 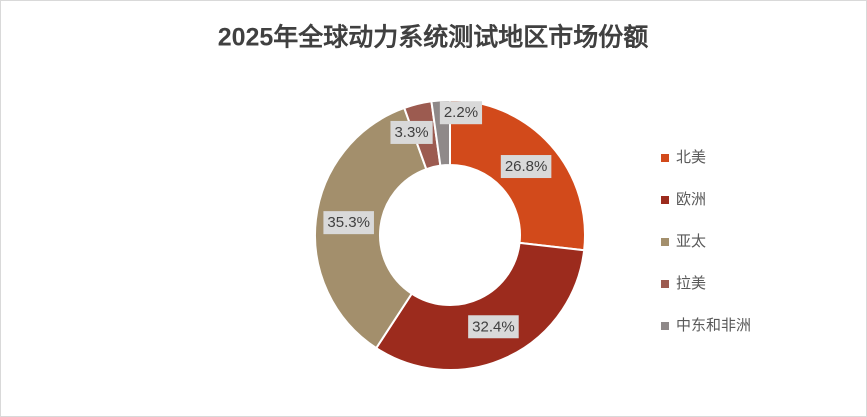 I want to click on data-label: 35.3%, so click(x=348, y=222).